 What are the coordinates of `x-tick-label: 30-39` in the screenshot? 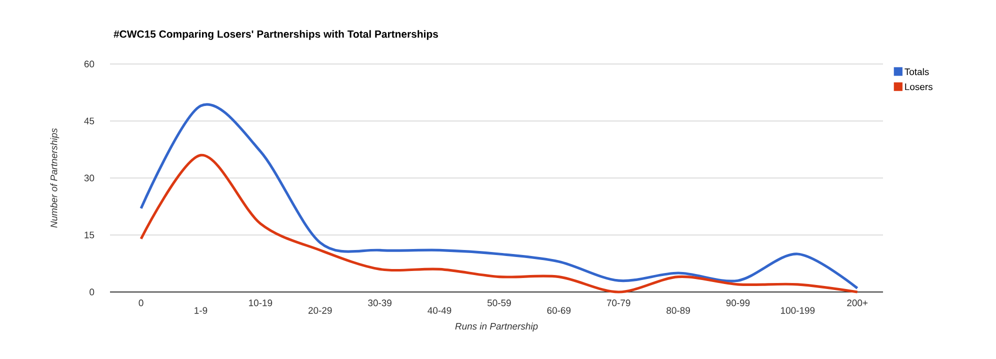 It's located at (380, 303).